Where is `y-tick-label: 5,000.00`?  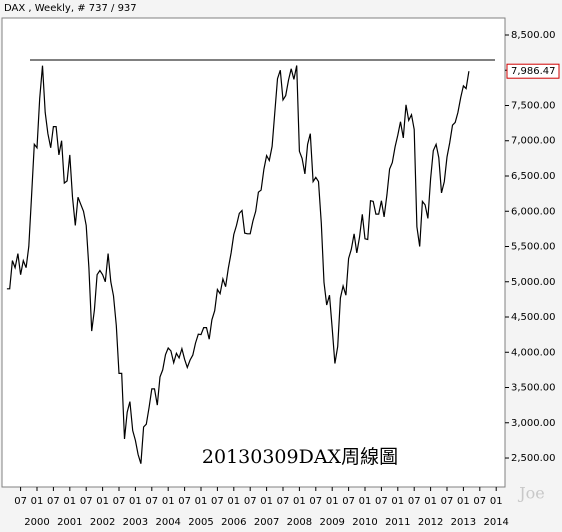 y-tick-label: 5,000.00 is located at coordinates (533, 282).